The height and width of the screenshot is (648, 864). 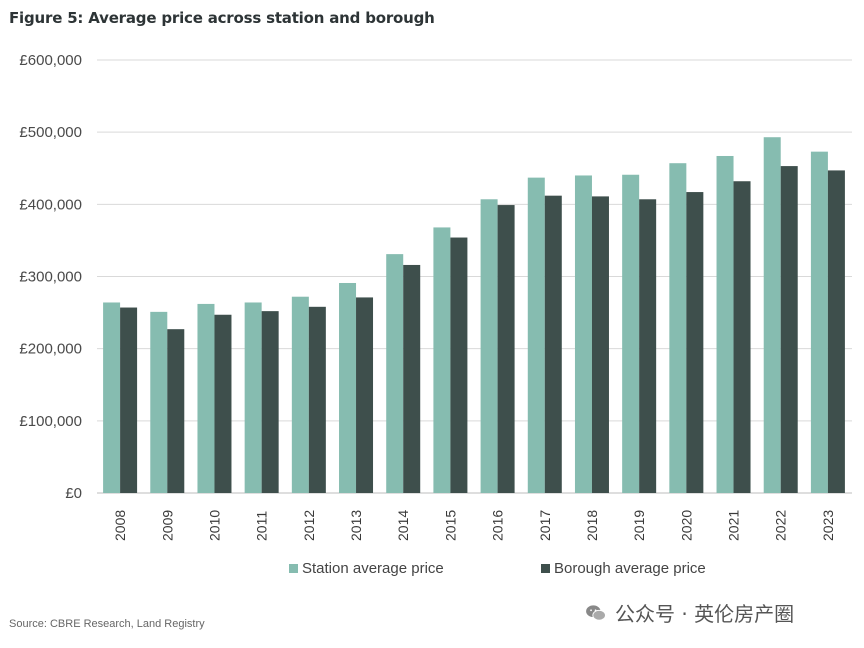 I want to click on legend-item-station: Station average price, so click(x=366, y=568).